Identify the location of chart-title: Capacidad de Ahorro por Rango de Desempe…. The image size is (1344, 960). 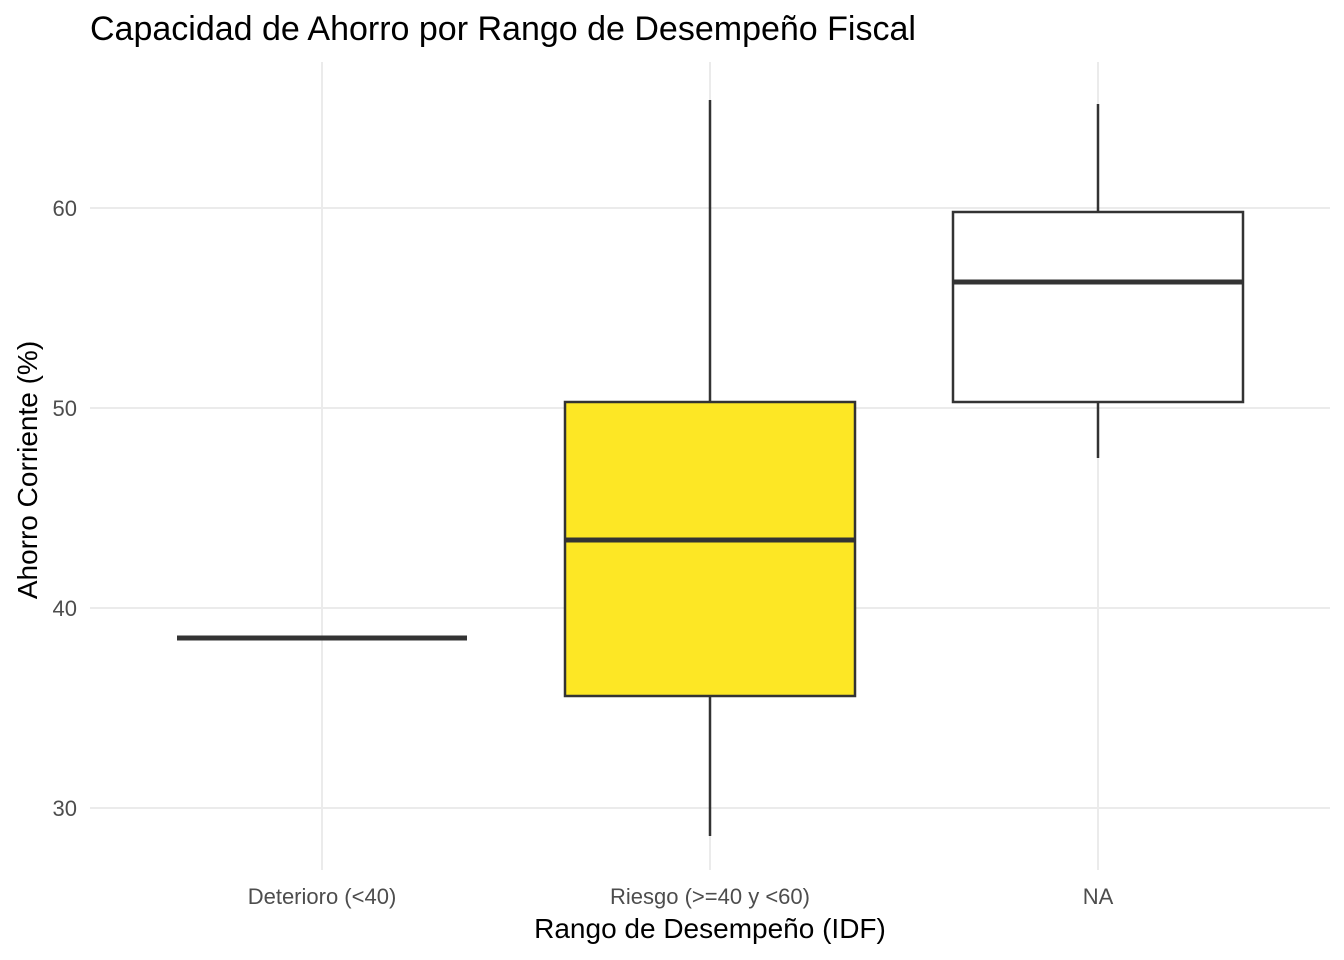
(503, 29).